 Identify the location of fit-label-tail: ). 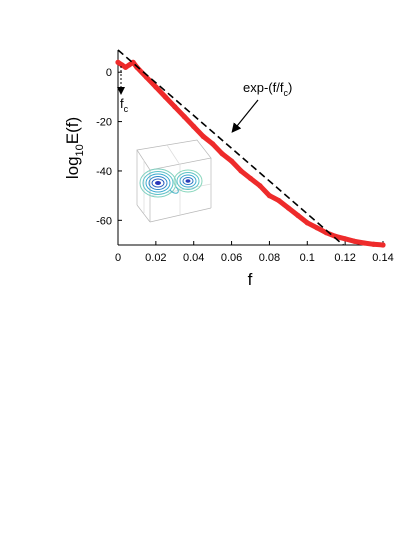
(290, 87).